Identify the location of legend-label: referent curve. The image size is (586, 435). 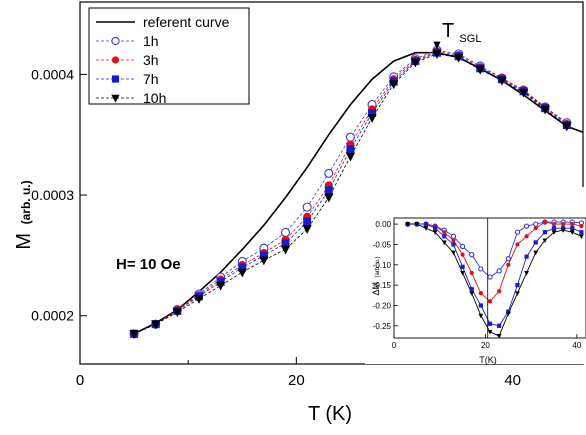
(186, 22).